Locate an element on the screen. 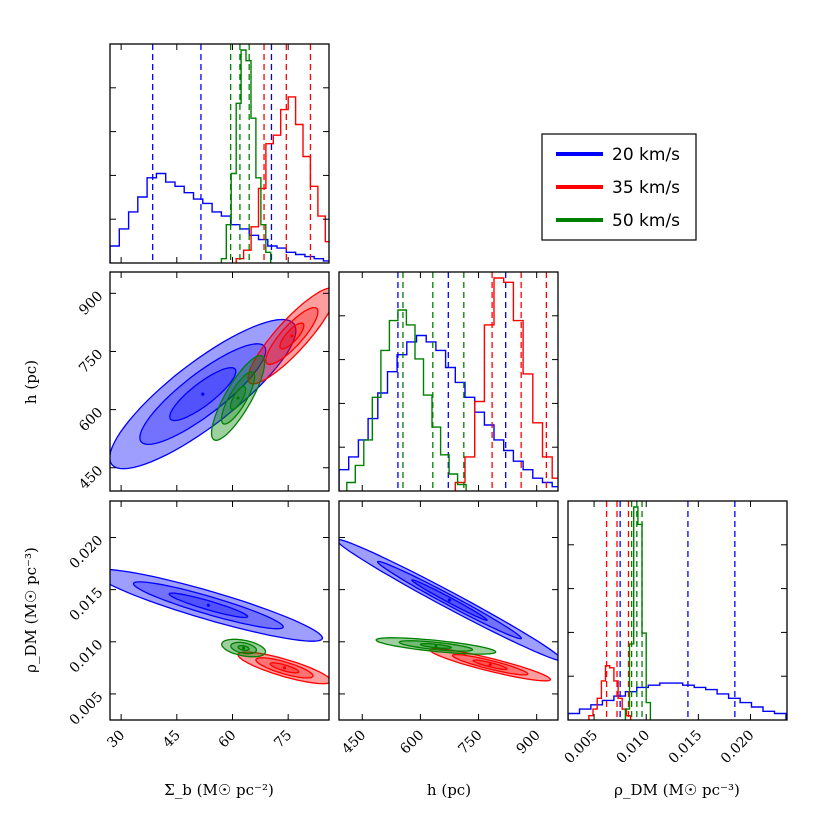  contour-panel-h_vs_sigma is located at coordinates (219, 378).